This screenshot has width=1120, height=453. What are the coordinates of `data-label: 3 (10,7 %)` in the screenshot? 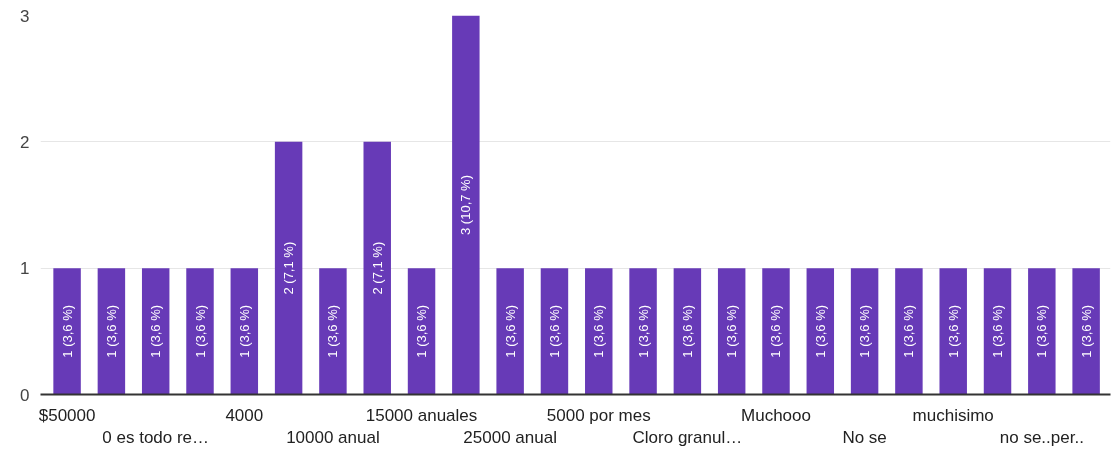 It's located at (466, 205).